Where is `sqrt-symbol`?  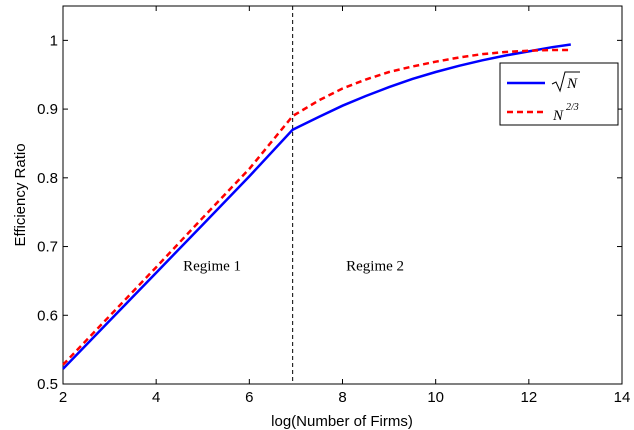
sqrt-symbol is located at coordinates (565, 82).